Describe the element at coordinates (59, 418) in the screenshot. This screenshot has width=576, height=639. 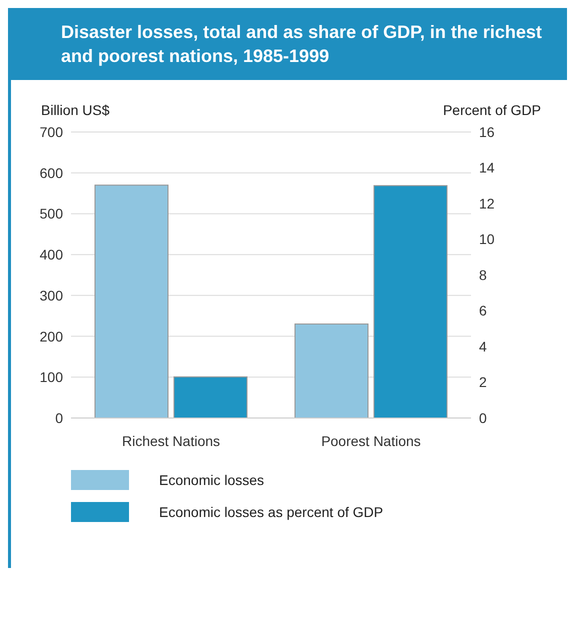
I see `y-tick-label: 0` at that location.